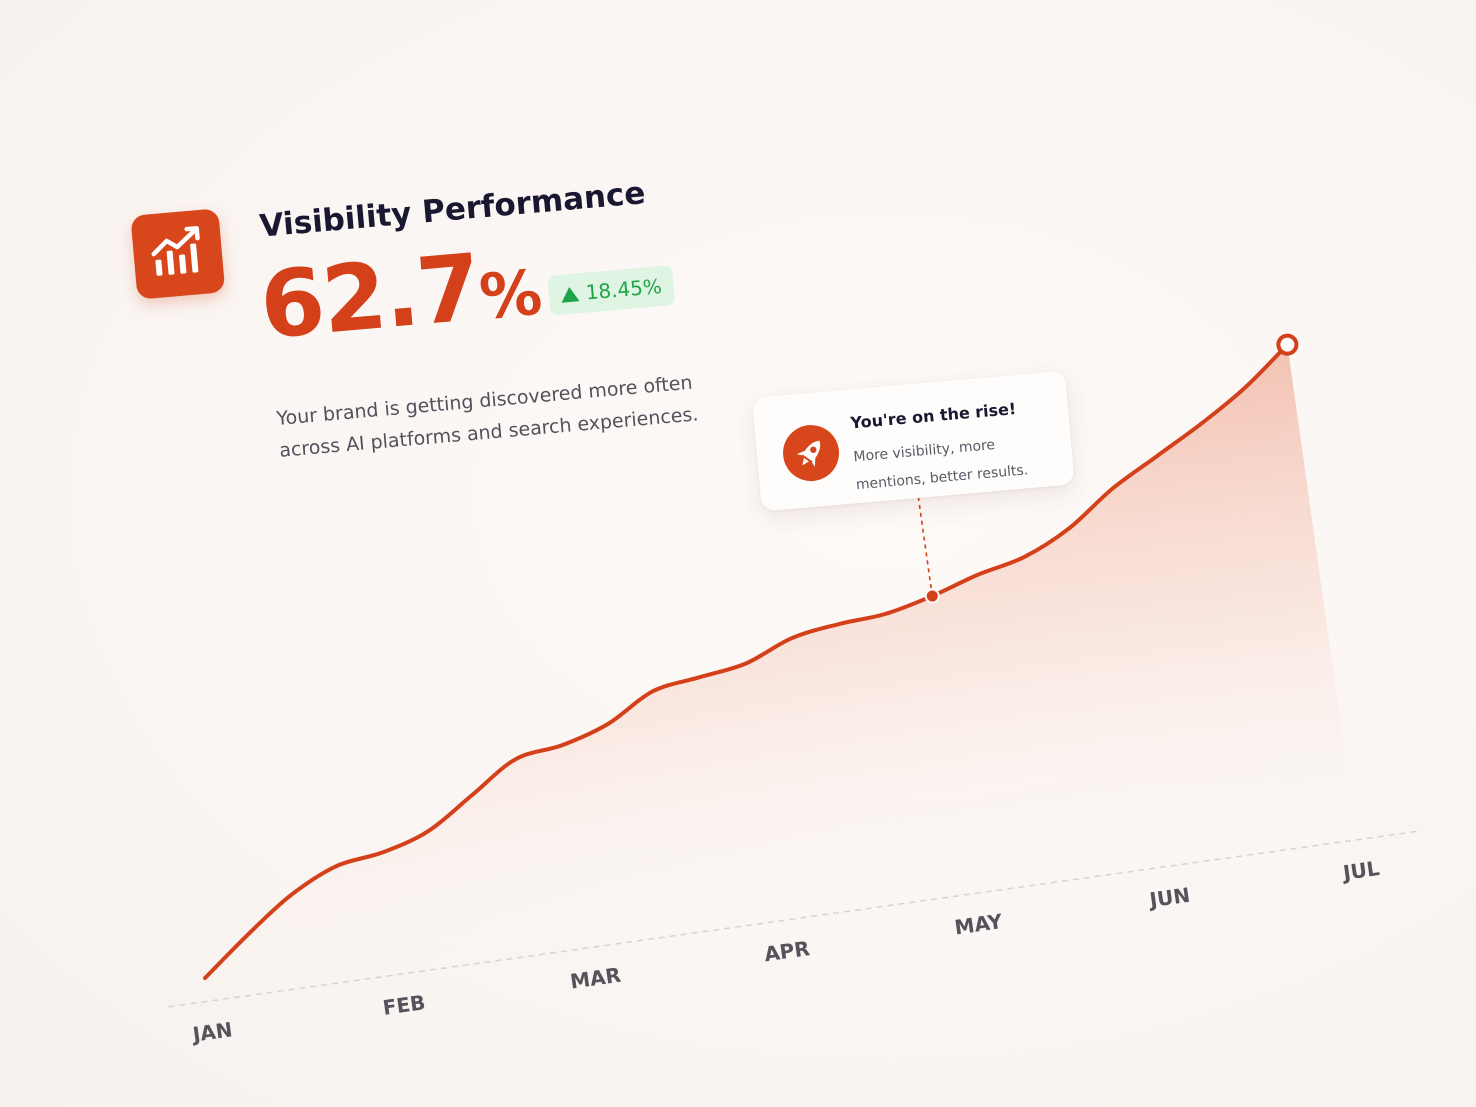 Image resolution: width=1476 pixels, height=1107 pixels. I want to click on x-tick-label-feb: FEB, so click(404, 1005).